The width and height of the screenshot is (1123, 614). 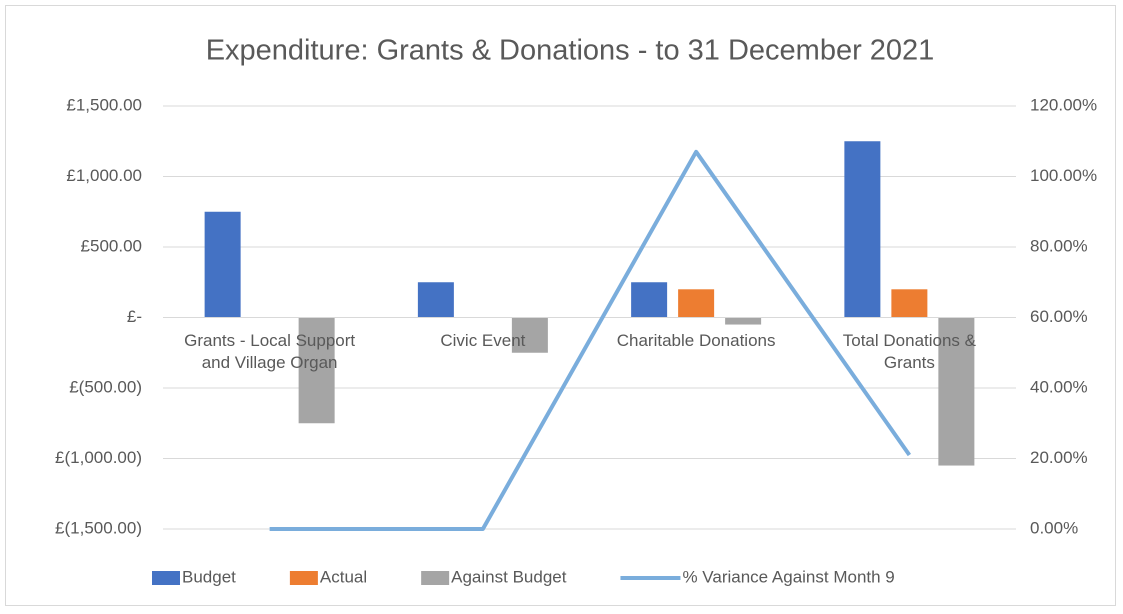 What do you see at coordinates (509, 576) in the screenshot?
I see `legend-label: Against Budget` at bounding box center [509, 576].